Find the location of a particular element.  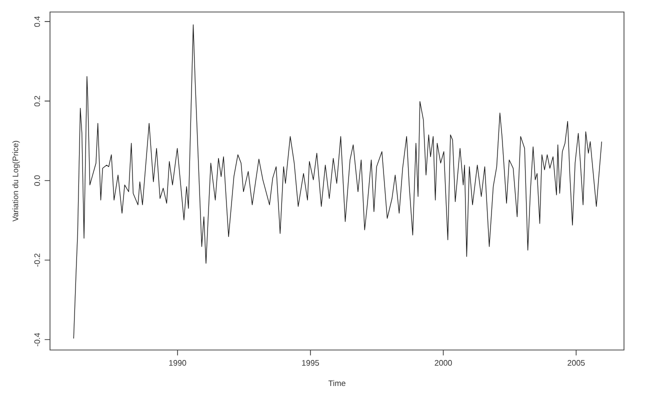

y-axis-title: Variation du Log(Price) is located at coordinates (16, 181).